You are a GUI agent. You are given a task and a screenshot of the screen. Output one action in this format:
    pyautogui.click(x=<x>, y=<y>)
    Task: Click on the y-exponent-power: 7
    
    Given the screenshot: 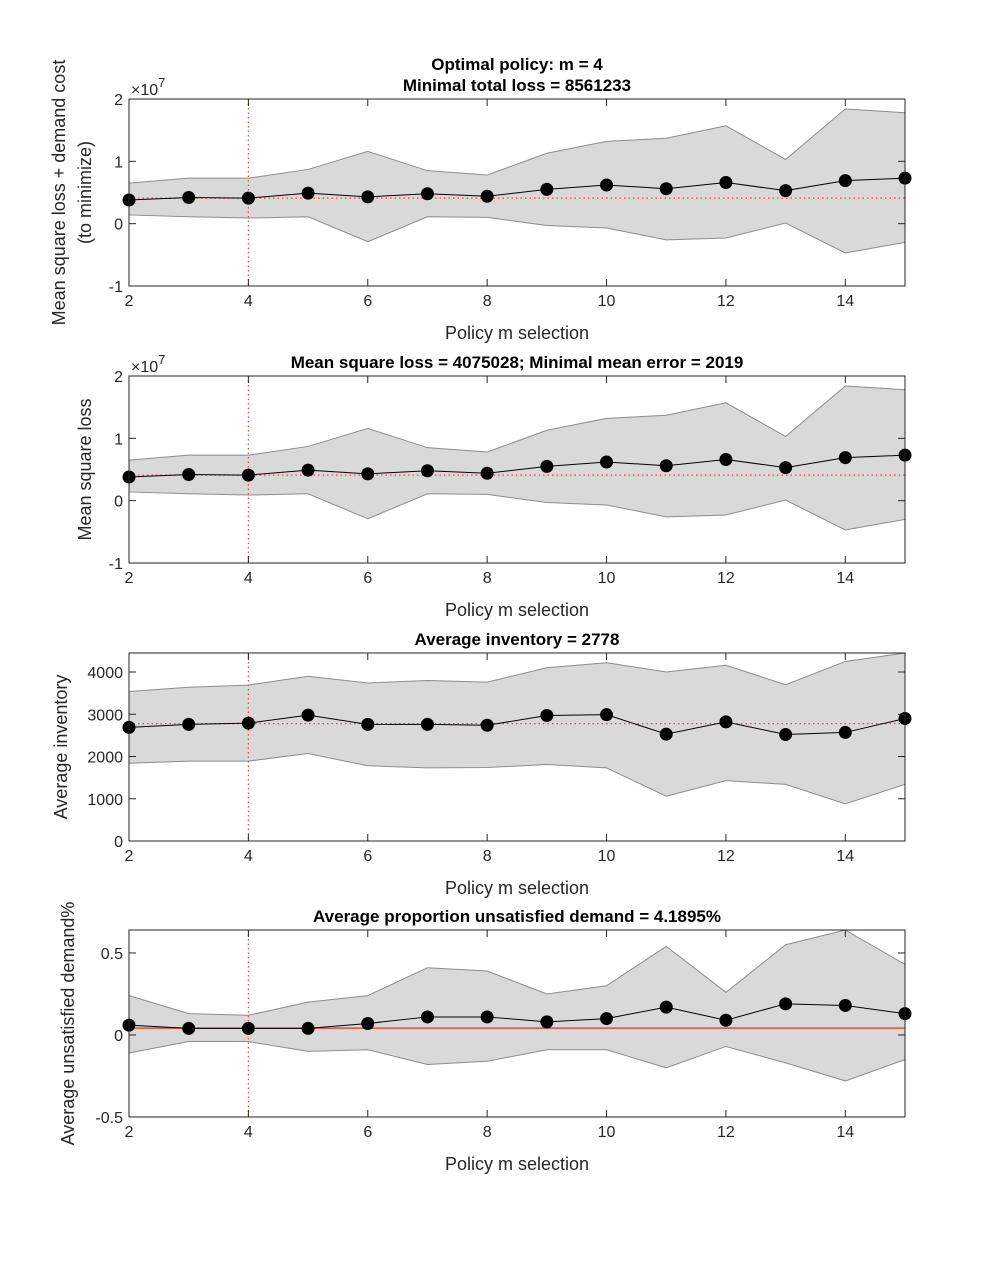 What is the action you would take?
    pyautogui.click(x=161, y=359)
    